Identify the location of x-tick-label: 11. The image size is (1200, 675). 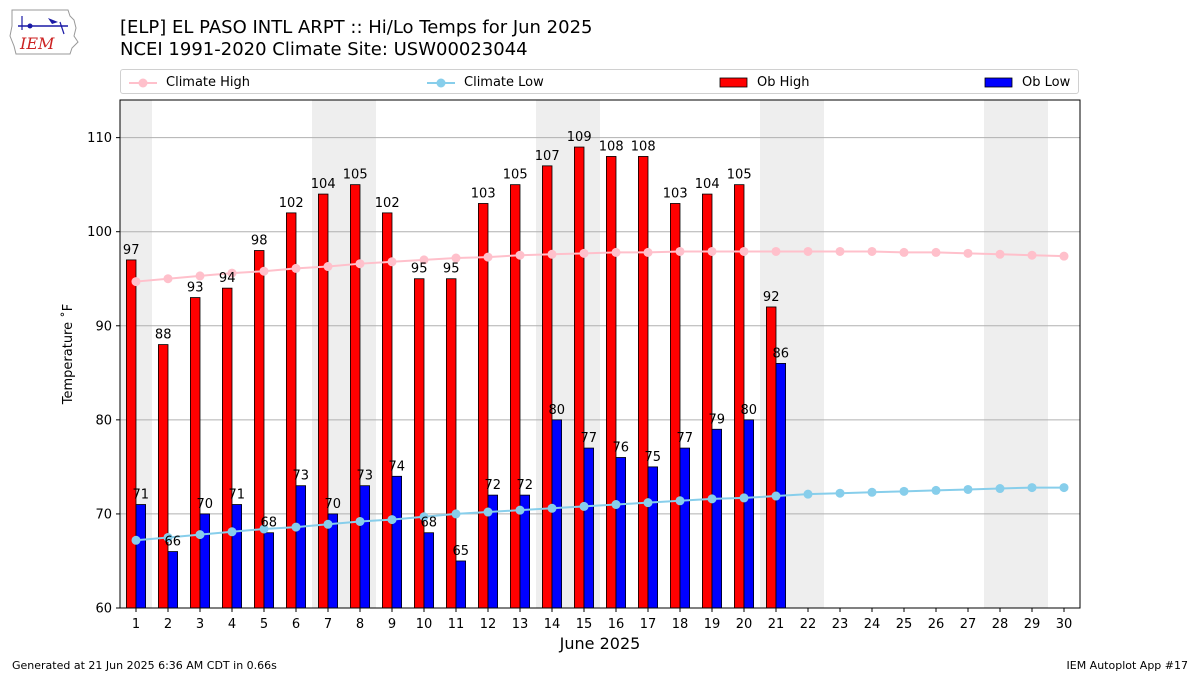
(456, 624).